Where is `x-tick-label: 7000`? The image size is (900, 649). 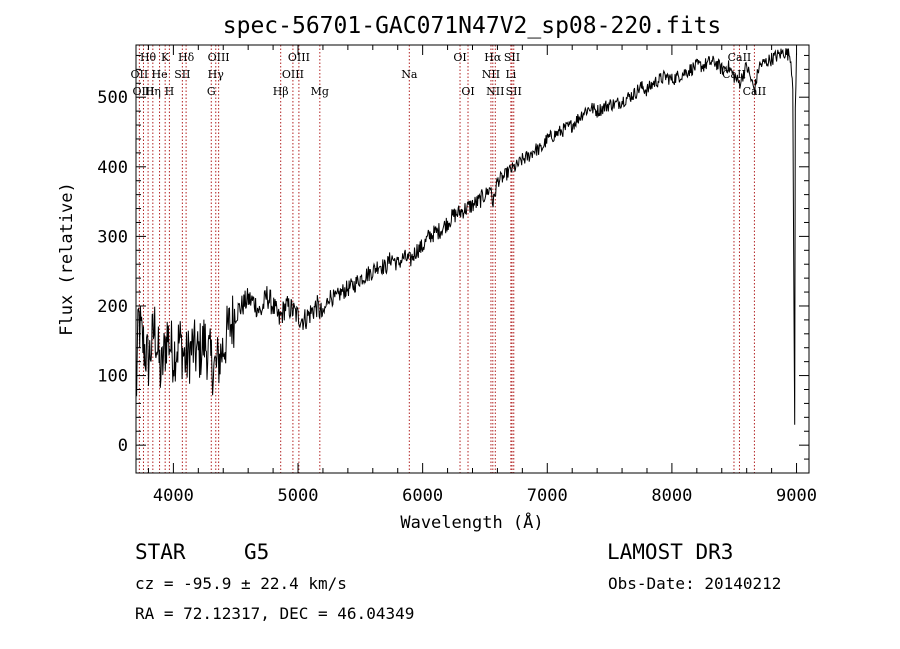 x-tick-label: 7000 is located at coordinates (547, 496).